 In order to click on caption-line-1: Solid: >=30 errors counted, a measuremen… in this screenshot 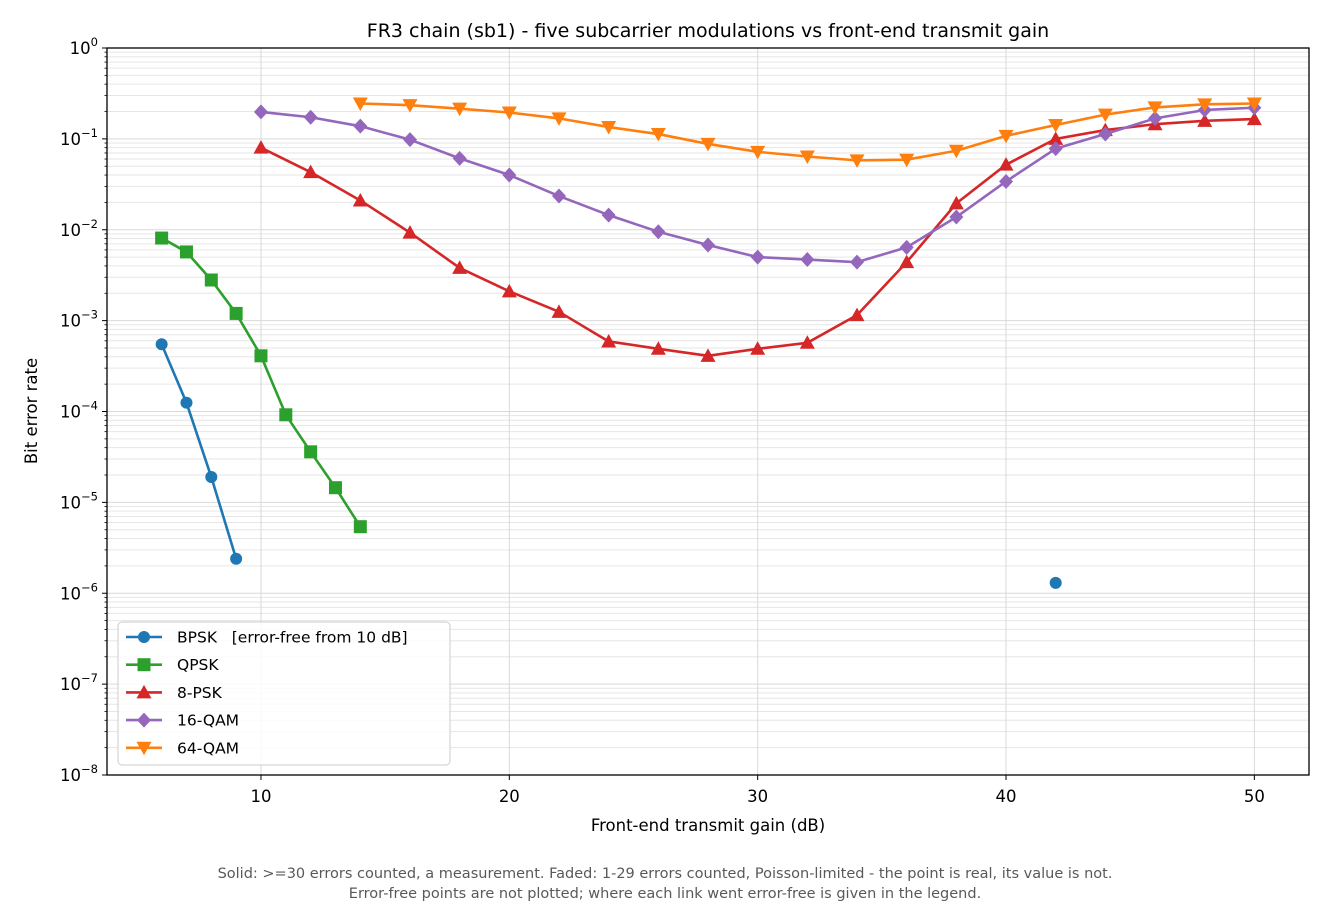, I will do `click(665, 874)`.